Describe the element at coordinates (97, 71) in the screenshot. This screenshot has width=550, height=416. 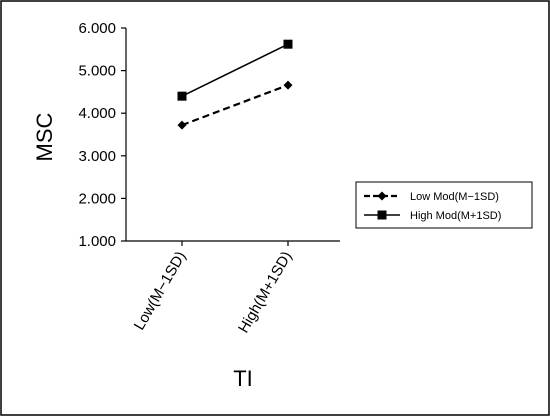
I see `y-tick-label: 5.000` at that location.